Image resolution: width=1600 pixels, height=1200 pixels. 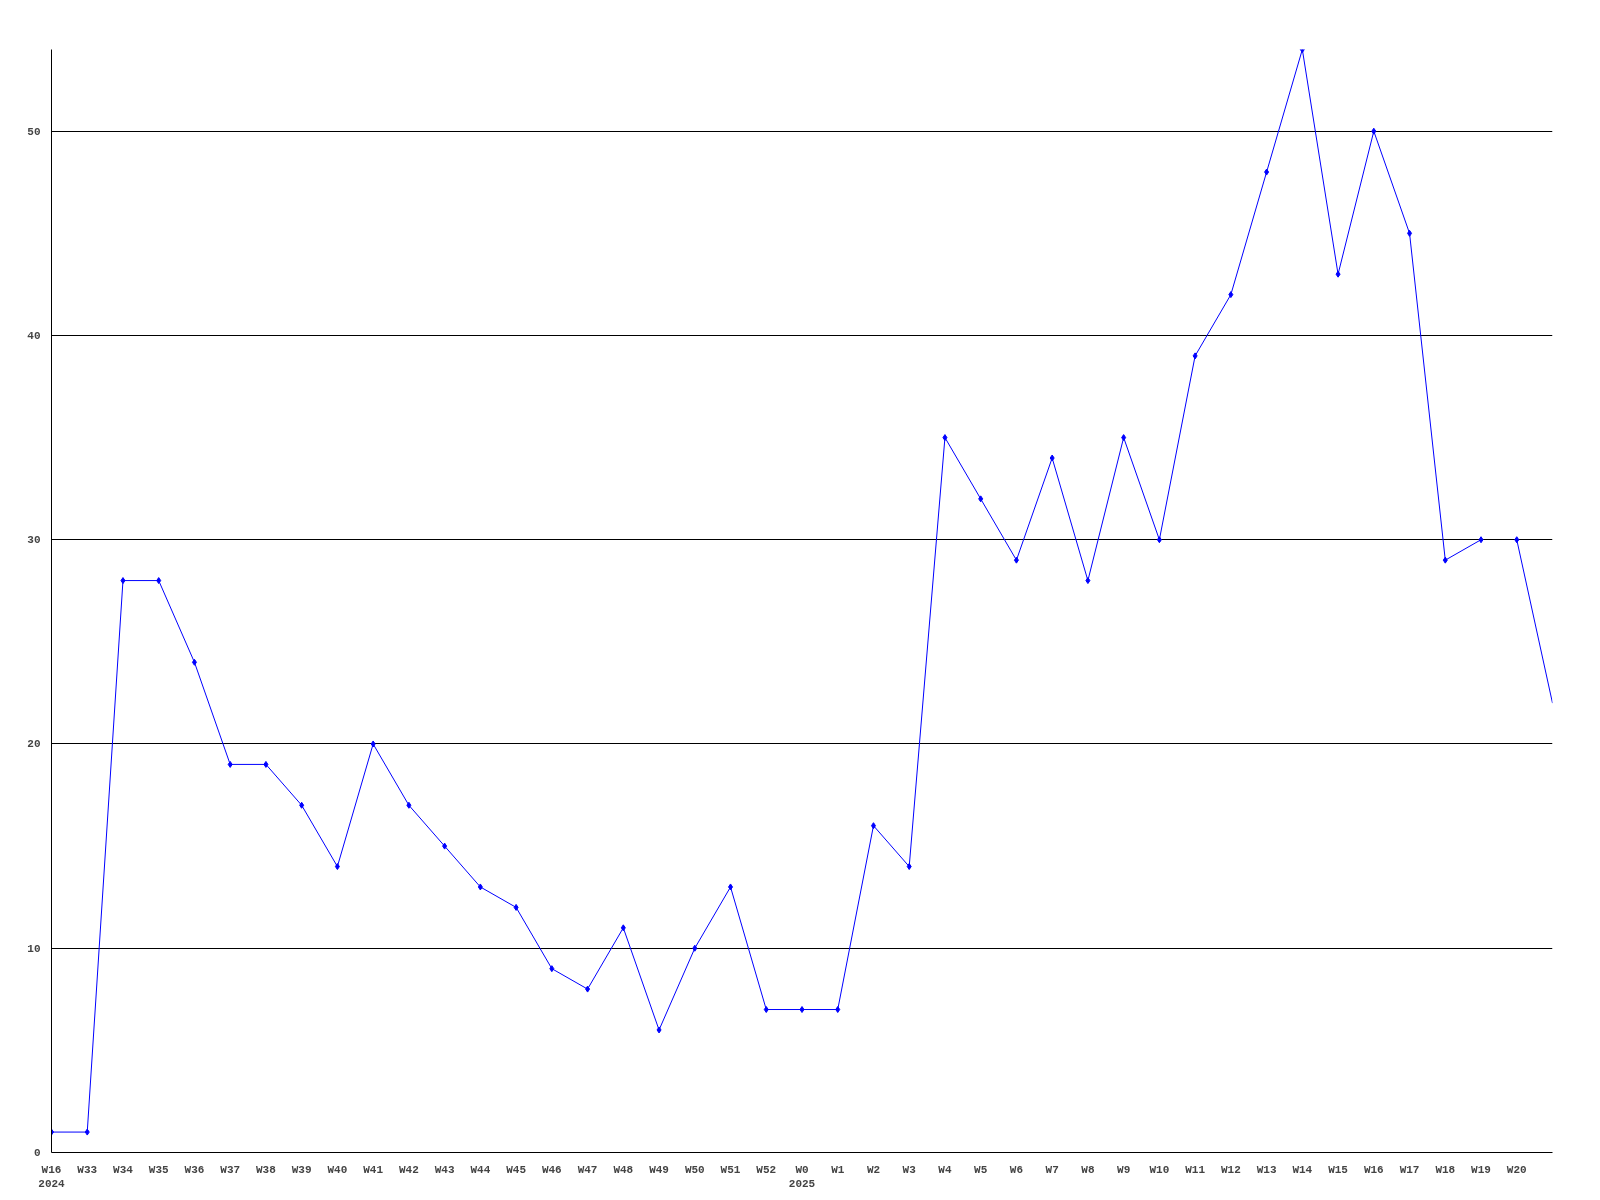 I want to click on x-tick-label: W36, so click(x=194, y=1169).